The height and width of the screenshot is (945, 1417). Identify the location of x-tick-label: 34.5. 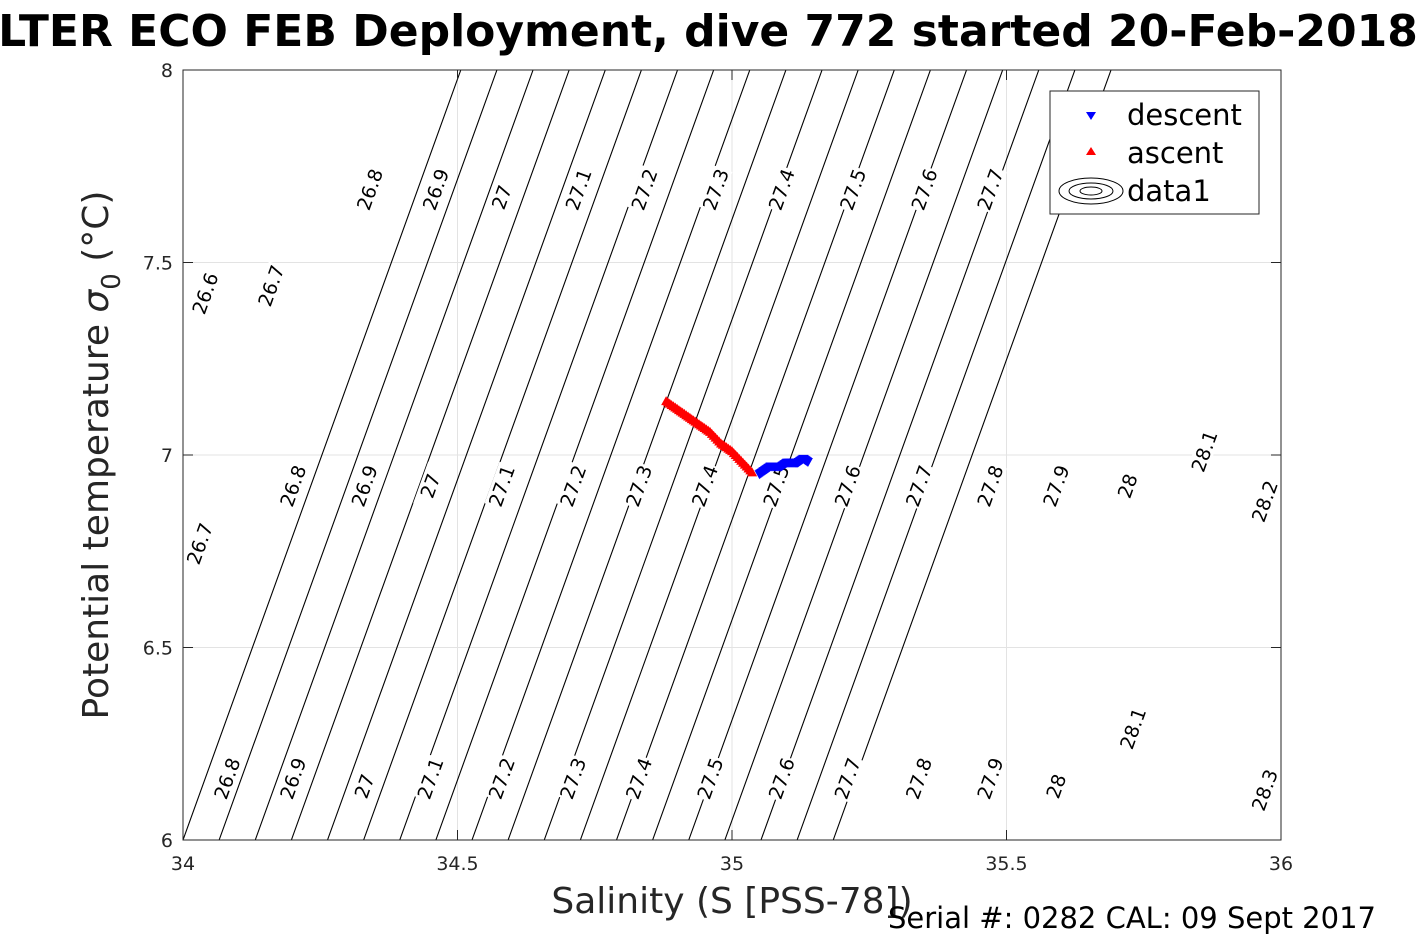
(457, 864).